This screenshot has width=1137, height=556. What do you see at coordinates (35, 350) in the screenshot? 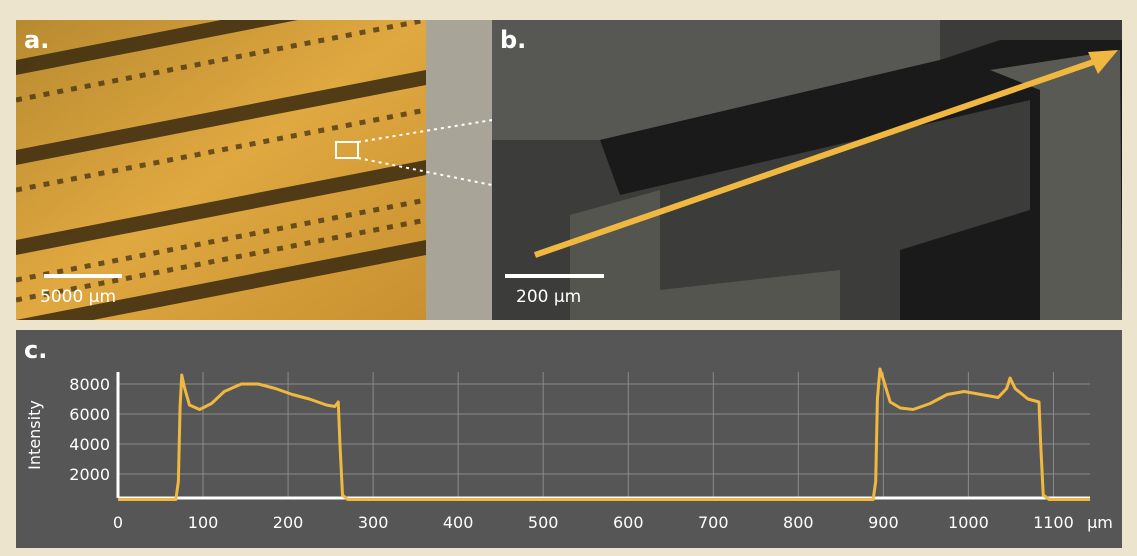
I see `panel-label: c.` at bounding box center [35, 350].